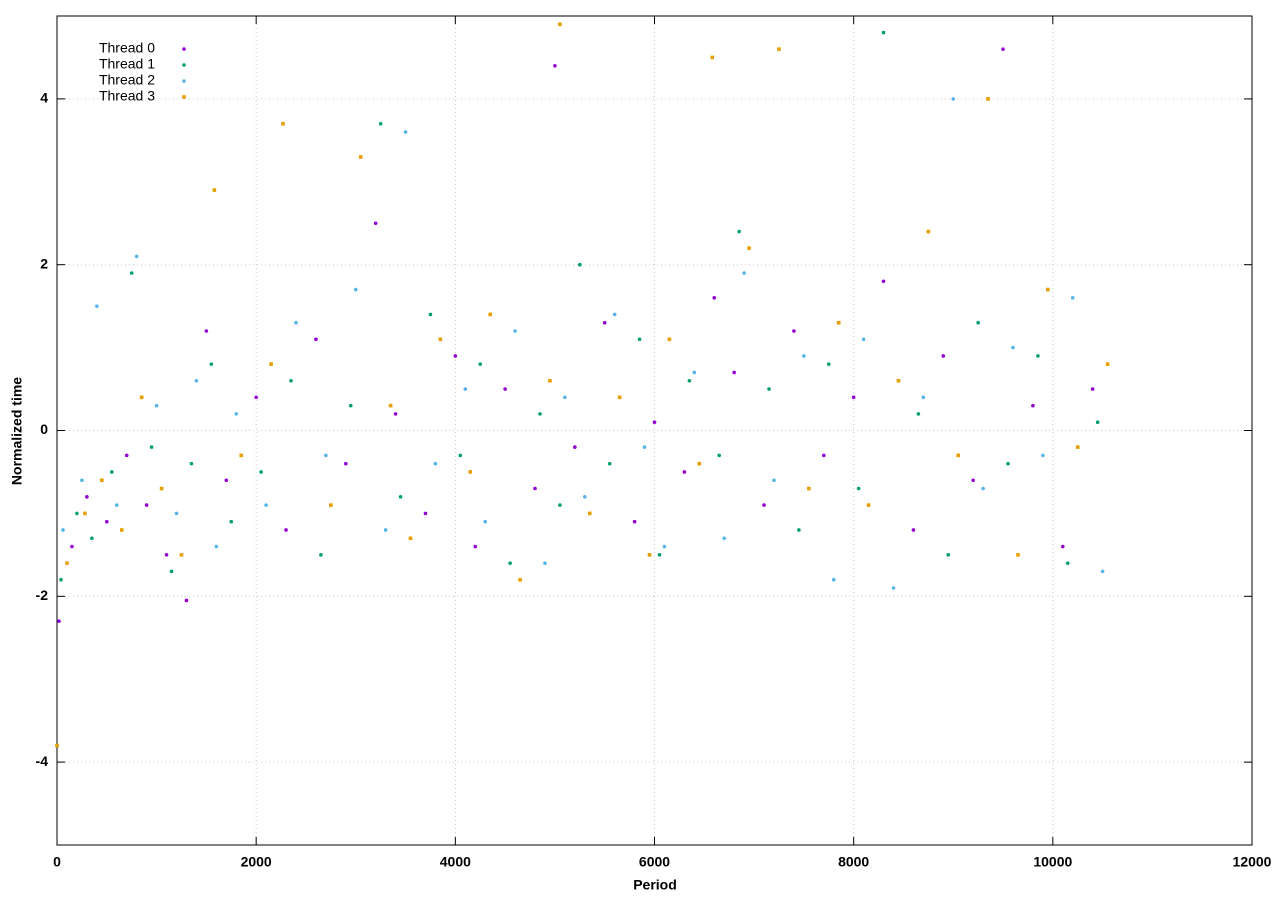 The height and width of the screenshot is (901, 1280). What do you see at coordinates (455, 862) in the screenshot?
I see `x-tick-label: 4000` at bounding box center [455, 862].